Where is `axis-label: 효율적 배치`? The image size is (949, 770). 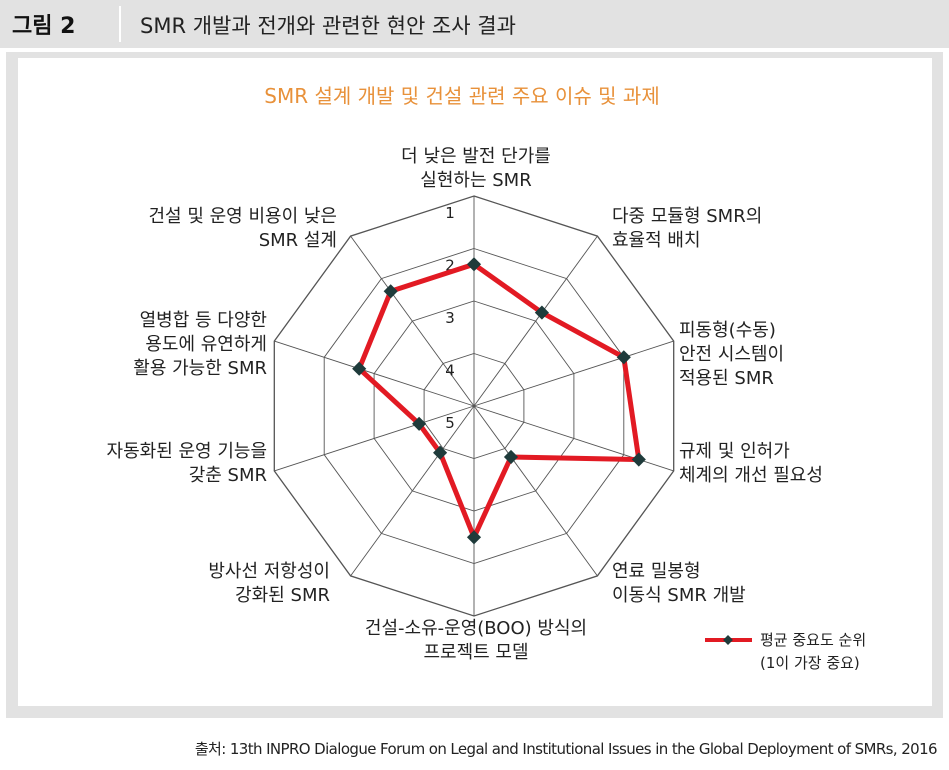
axis-label: 효율적 배치 is located at coordinates (656, 240).